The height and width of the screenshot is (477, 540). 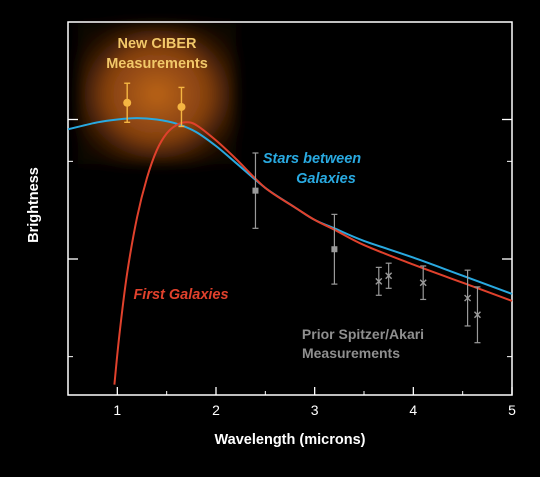 What do you see at coordinates (157, 64) in the screenshot?
I see `ciber-label-line2: Measurements` at bounding box center [157, 64].